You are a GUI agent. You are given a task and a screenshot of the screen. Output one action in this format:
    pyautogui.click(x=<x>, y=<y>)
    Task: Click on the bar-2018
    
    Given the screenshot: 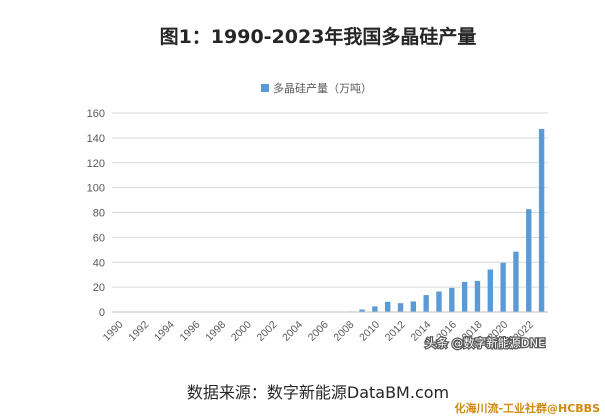 What is the action you would take?
    pyautogui.click(x=477, y=296)
    